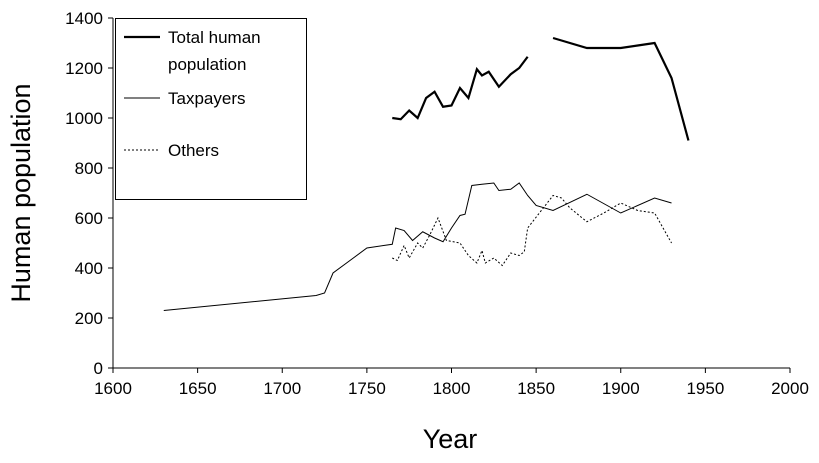  Describe the element at coordinates (214, 51) in the screenshot. I see `legend-label: Total human population` at that location.